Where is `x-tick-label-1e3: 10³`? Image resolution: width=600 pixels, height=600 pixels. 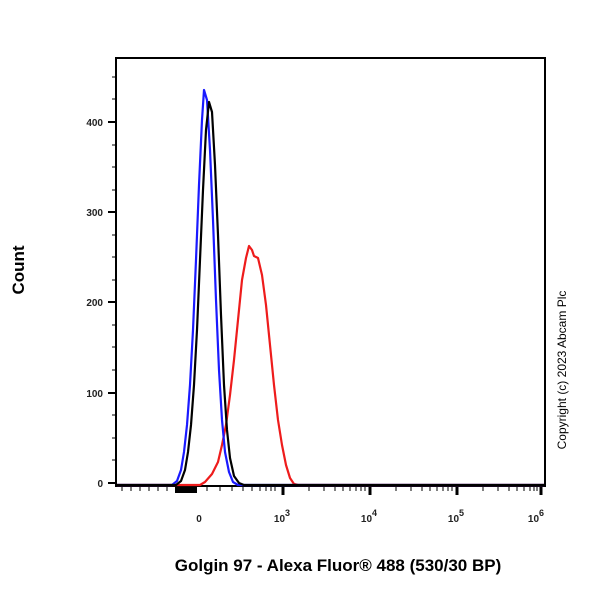
x-tick-label-1e3: 10³ is located at coordinates (282, 516).